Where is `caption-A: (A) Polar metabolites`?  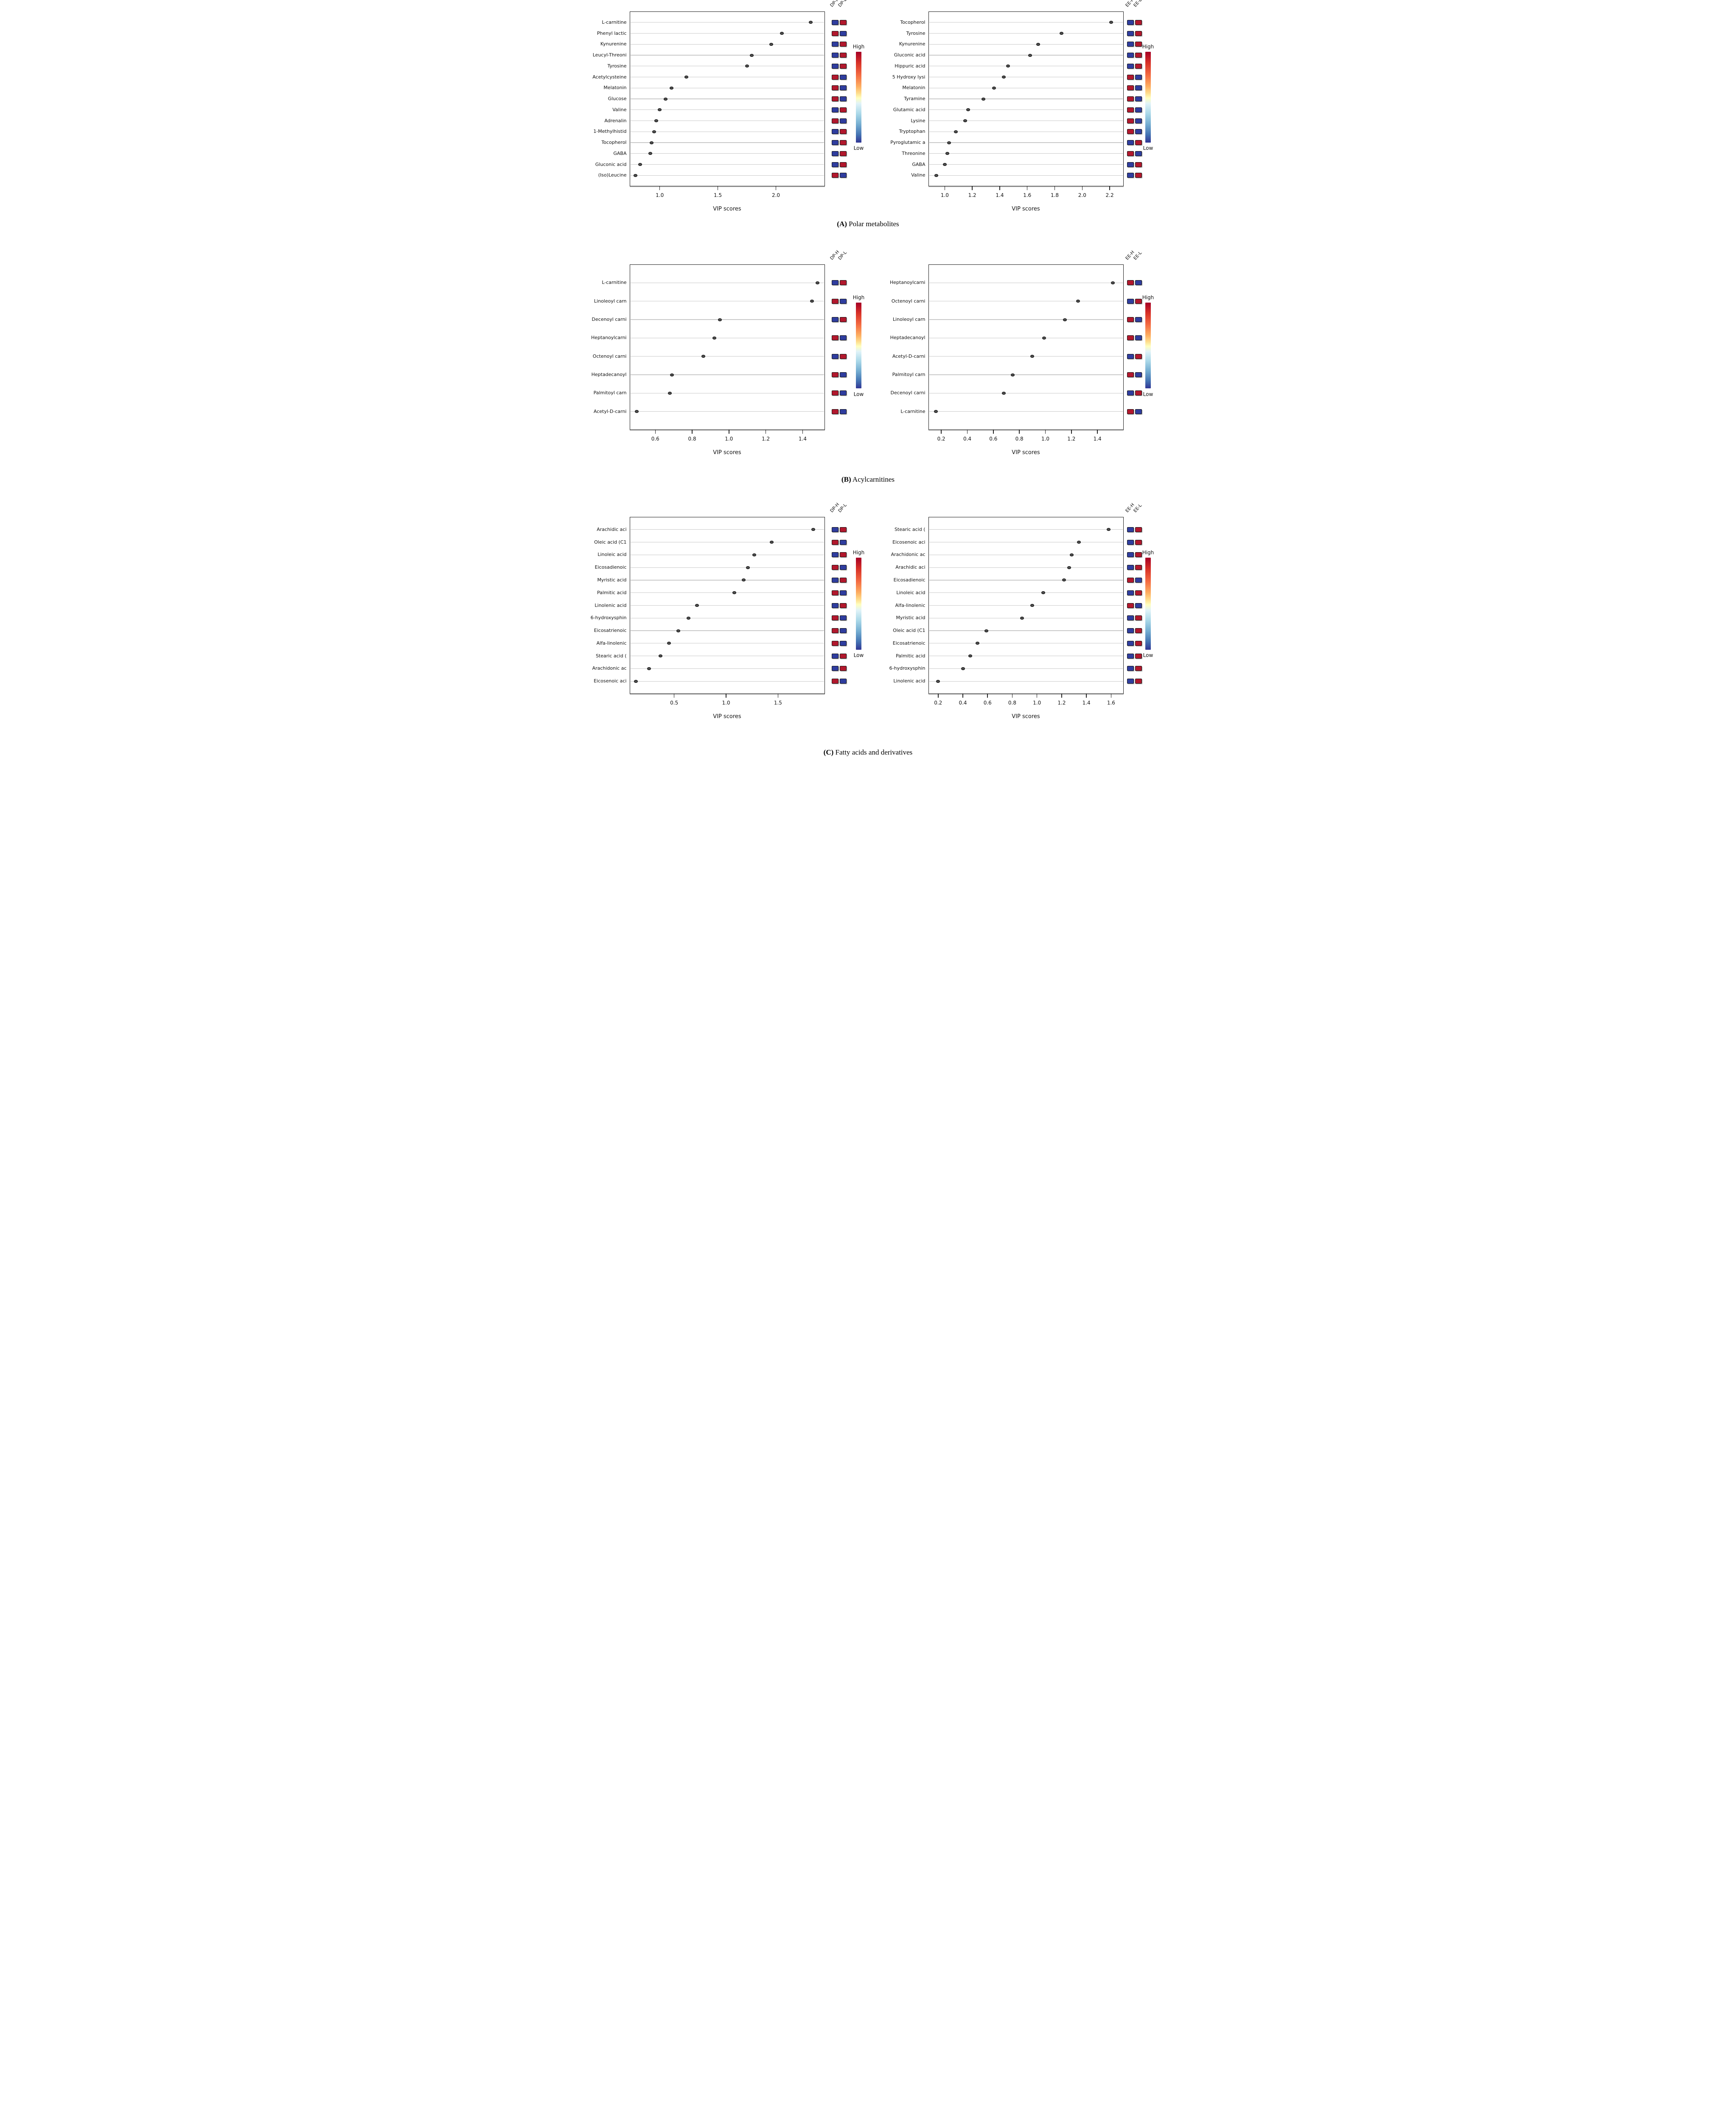 caption-A: (A) Polar metabolites is located at coordinates (869, 224).